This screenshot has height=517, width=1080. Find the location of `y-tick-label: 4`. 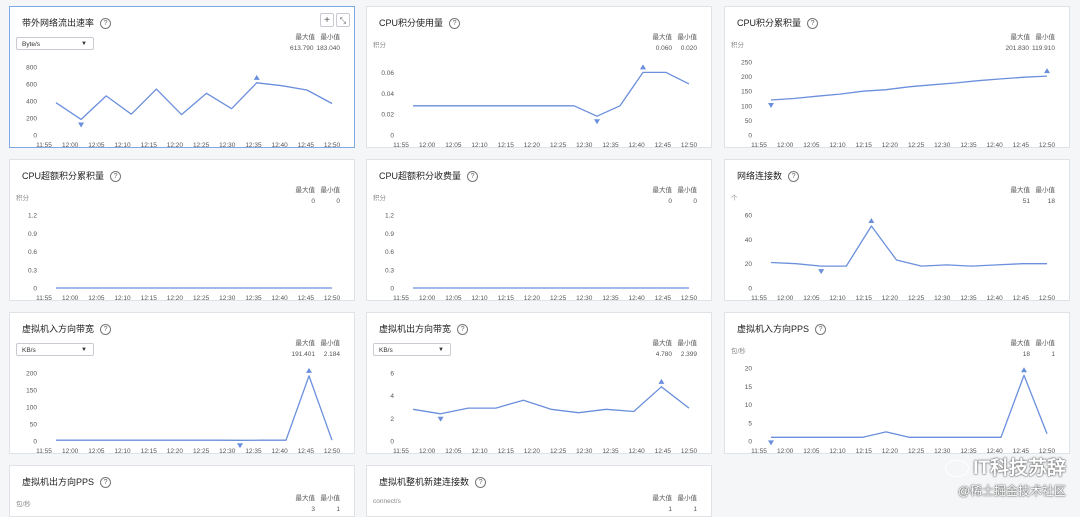

y-tick-label: 4 is located at coordinates (392, 396).